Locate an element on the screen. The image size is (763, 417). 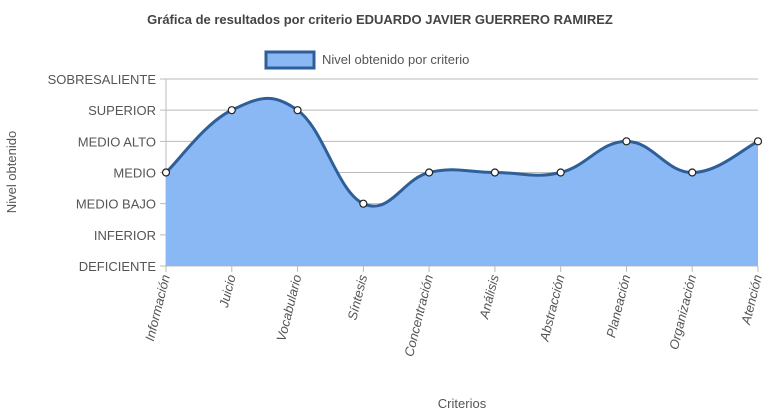
x-tick-label: Atención is located at coordinates (750, 300).